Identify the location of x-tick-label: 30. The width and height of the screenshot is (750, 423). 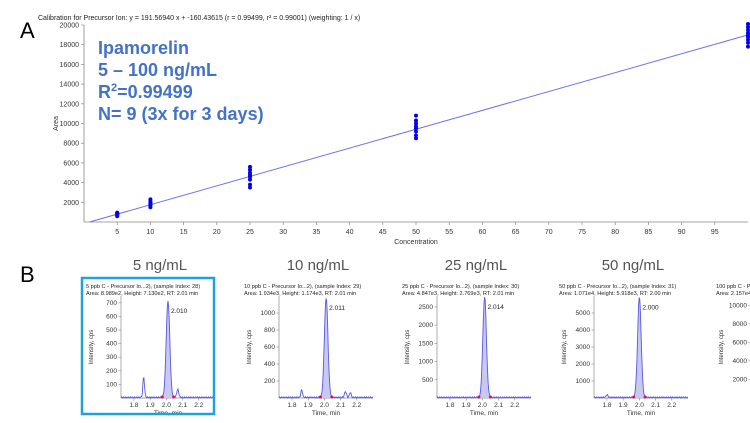
(283, 232).